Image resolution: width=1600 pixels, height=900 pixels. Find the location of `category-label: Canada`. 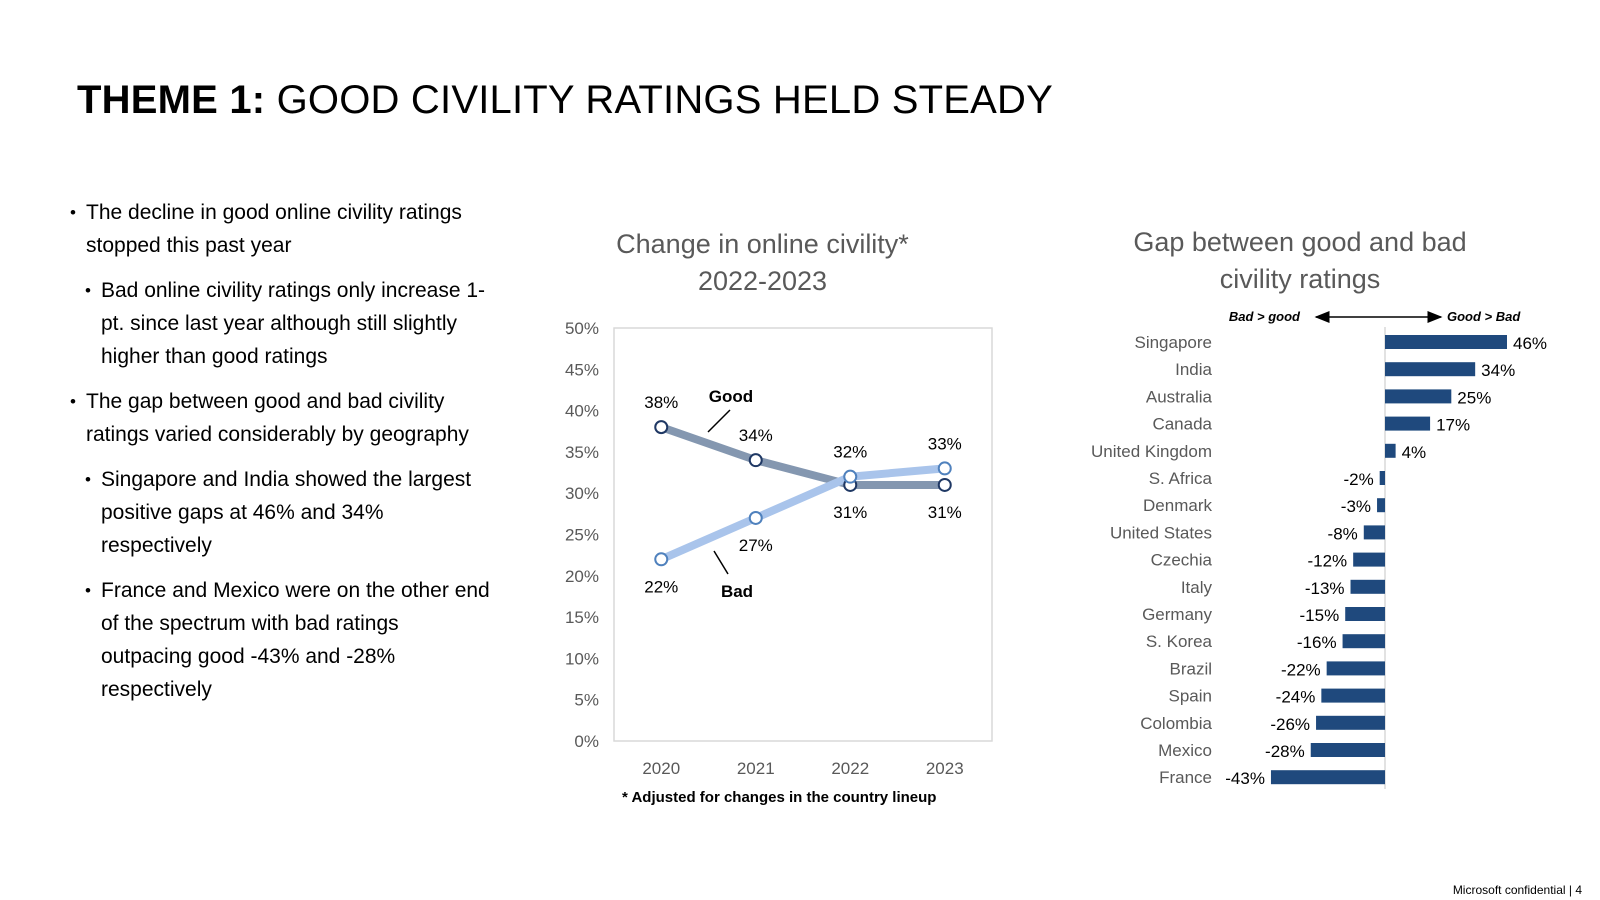

category-label: Canada is located at coordinates (1182, 424).